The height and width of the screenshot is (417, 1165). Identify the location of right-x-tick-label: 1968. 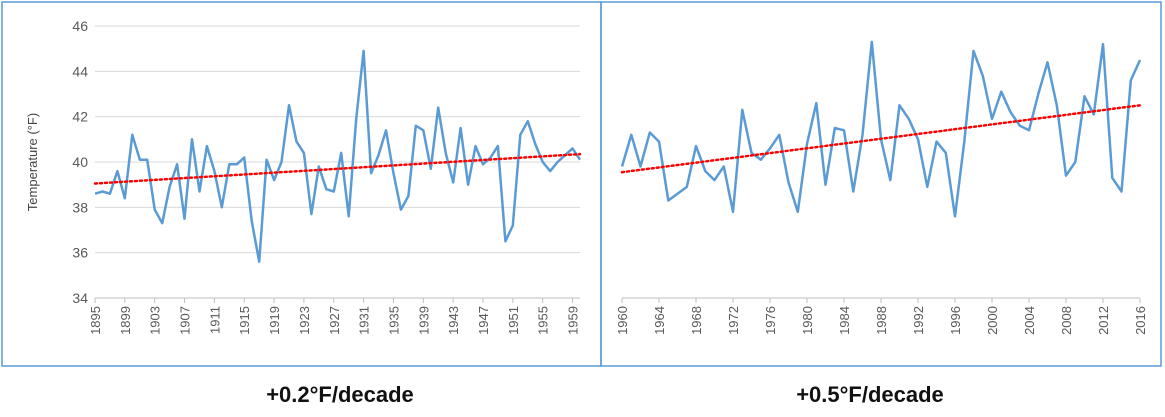
(696, 320).